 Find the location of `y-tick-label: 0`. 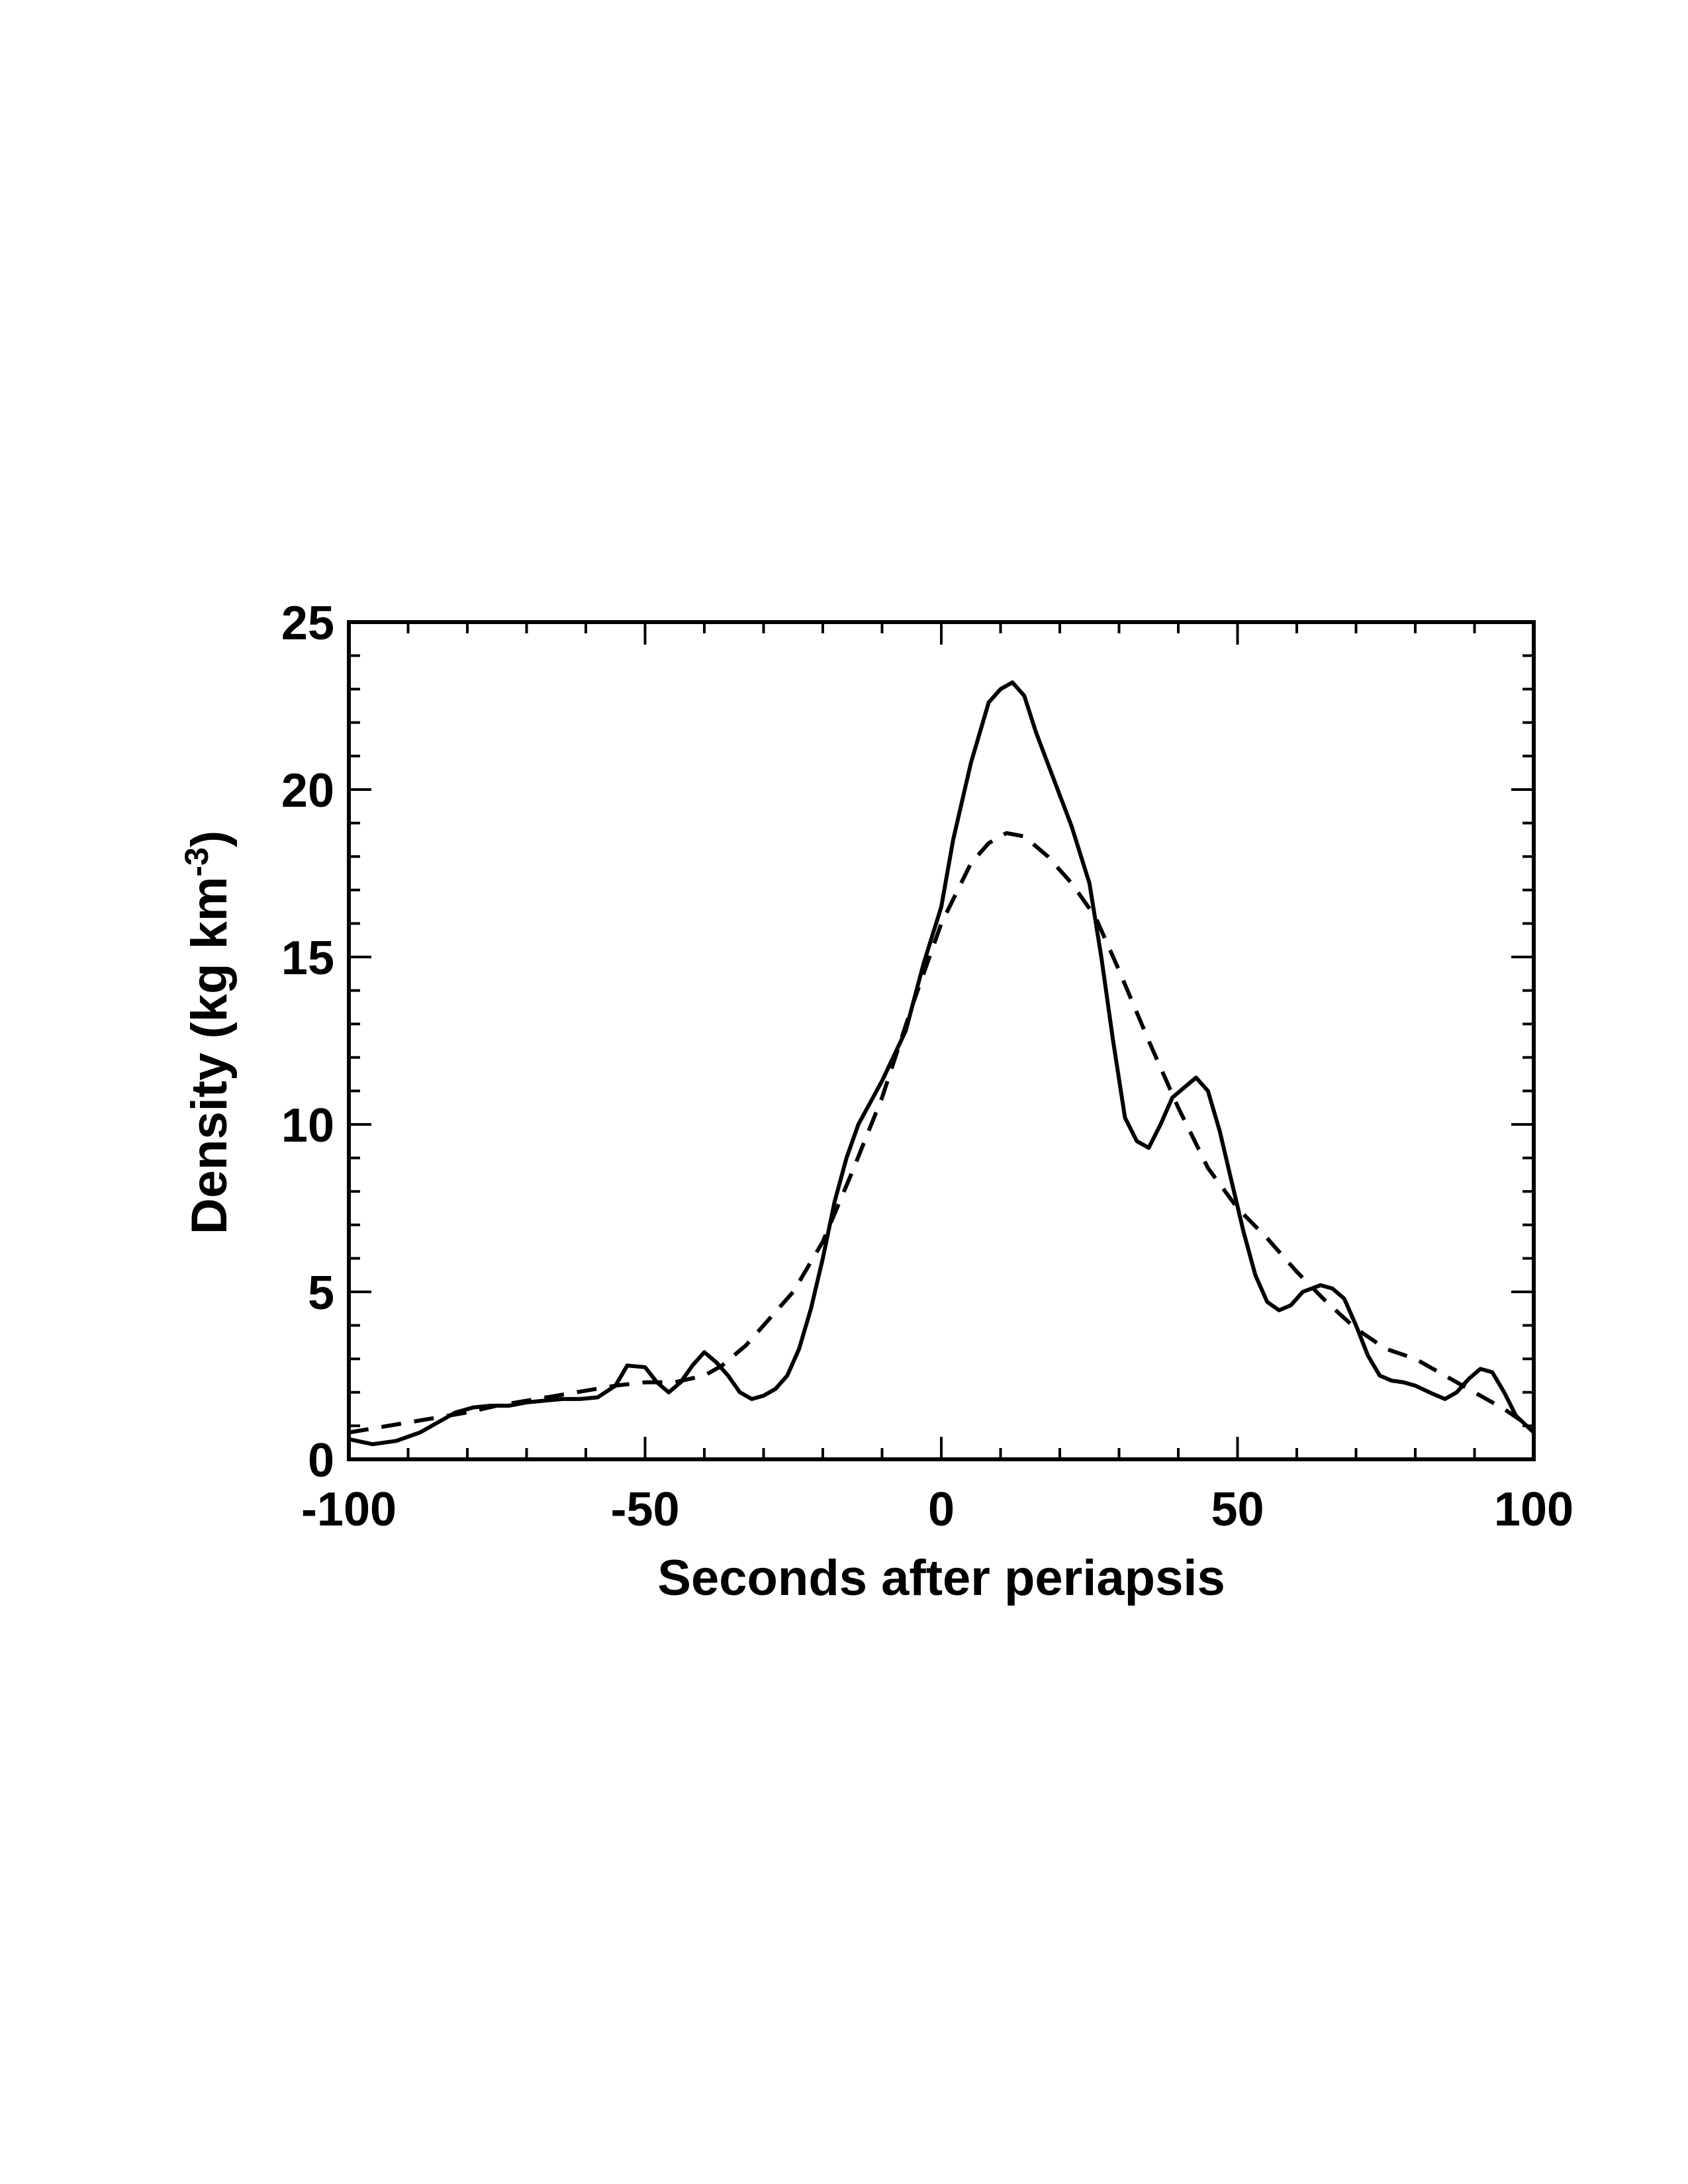

y-tick-label: 0 is located at coordinates (321, 1460).